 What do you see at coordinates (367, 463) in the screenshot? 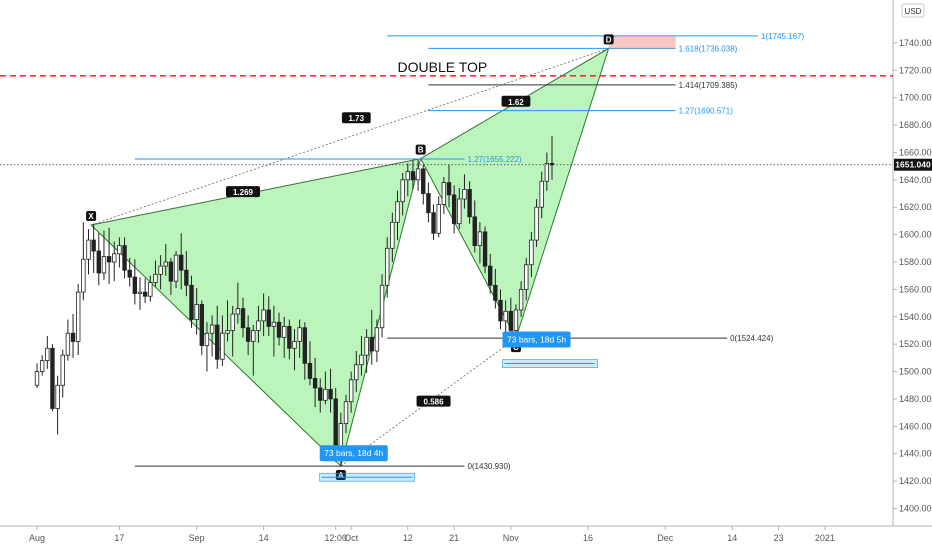
I see `bar-count-box: 73 bars, 18d 4h` at bounding box center [367, 463].